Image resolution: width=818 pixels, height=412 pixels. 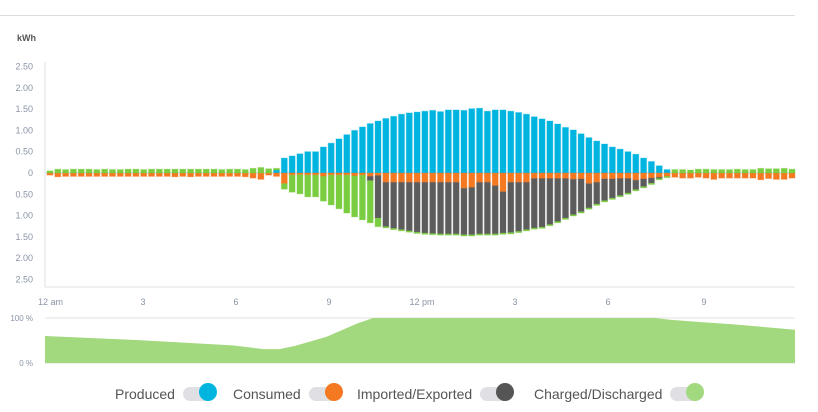 What do you see at coordinates (328, 302) in the screenshot?
I see `x-tick-label: 9` at bounding box center [328, 302].